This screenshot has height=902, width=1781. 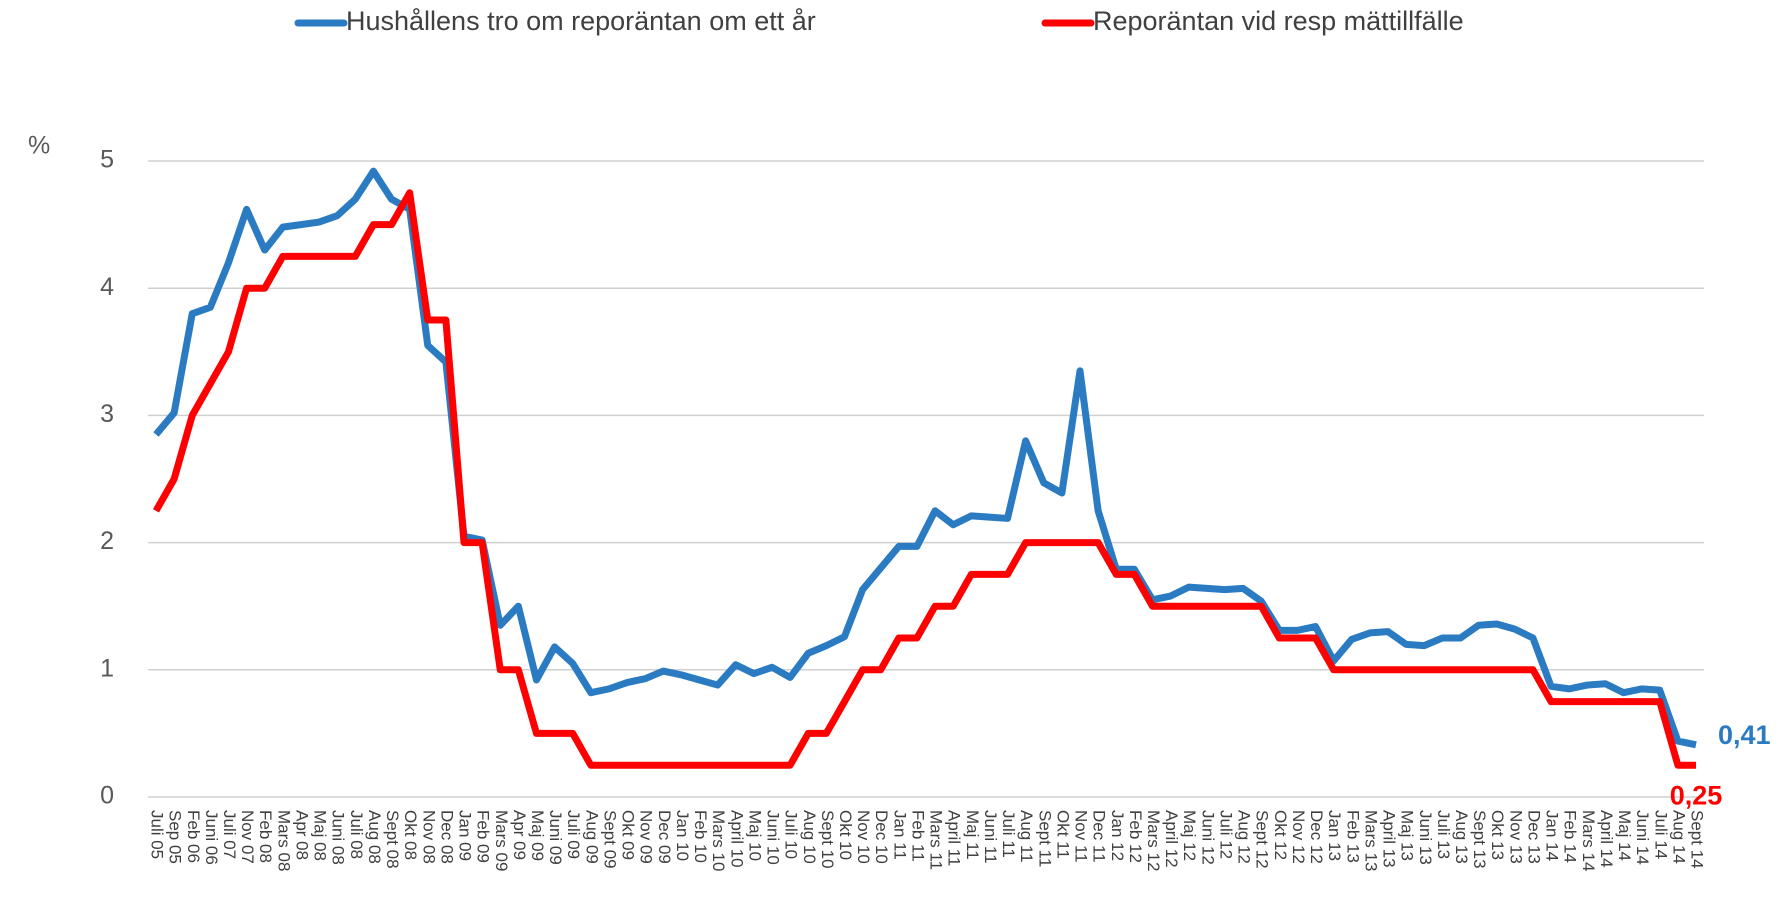 I want to click on x-tick-label: Maj 11, so click(x=972, y=835).